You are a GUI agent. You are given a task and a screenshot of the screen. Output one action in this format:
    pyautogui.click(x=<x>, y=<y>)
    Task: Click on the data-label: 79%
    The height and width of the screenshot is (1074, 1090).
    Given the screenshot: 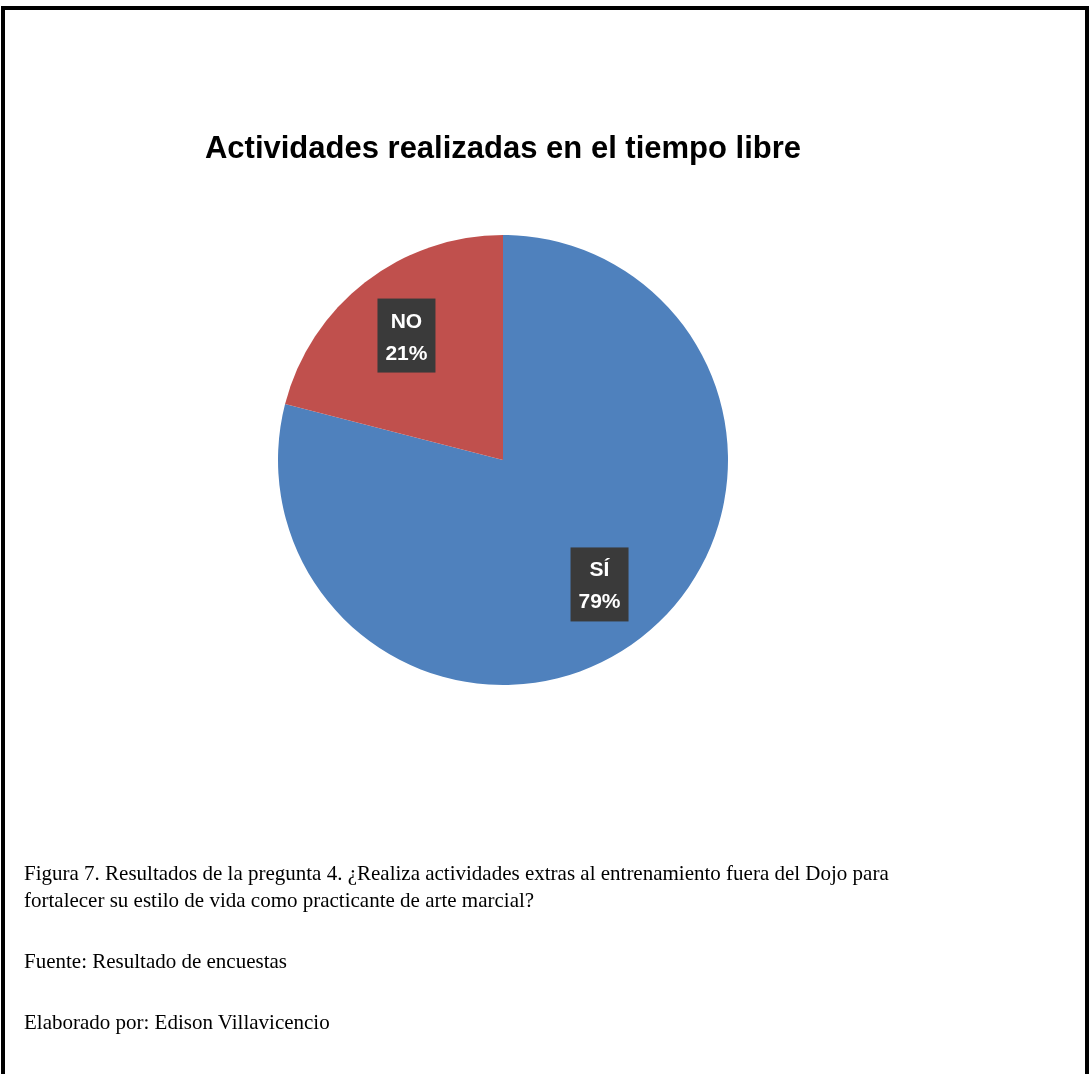 What is the action you would take?
    pyautogui.click(x=599, y=601)
    